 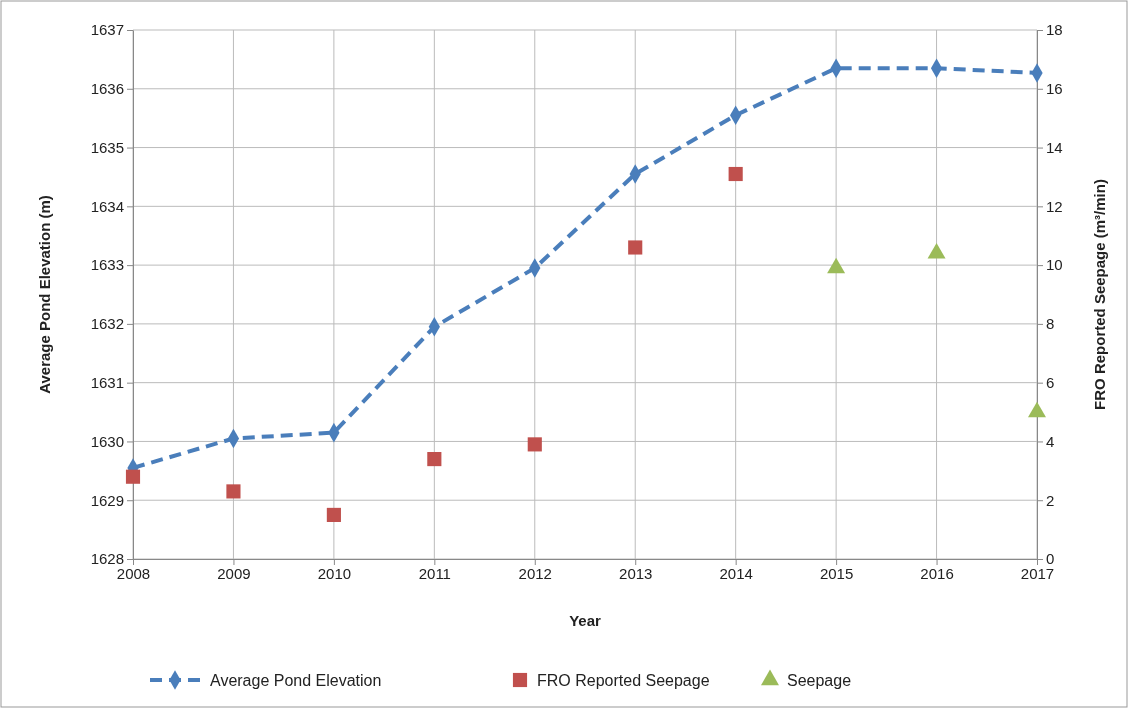 What do you see at coordinates (1054, 147) in the screenshot?
I see `y2-tick-label: 14` at bounding box center [1054, 147].